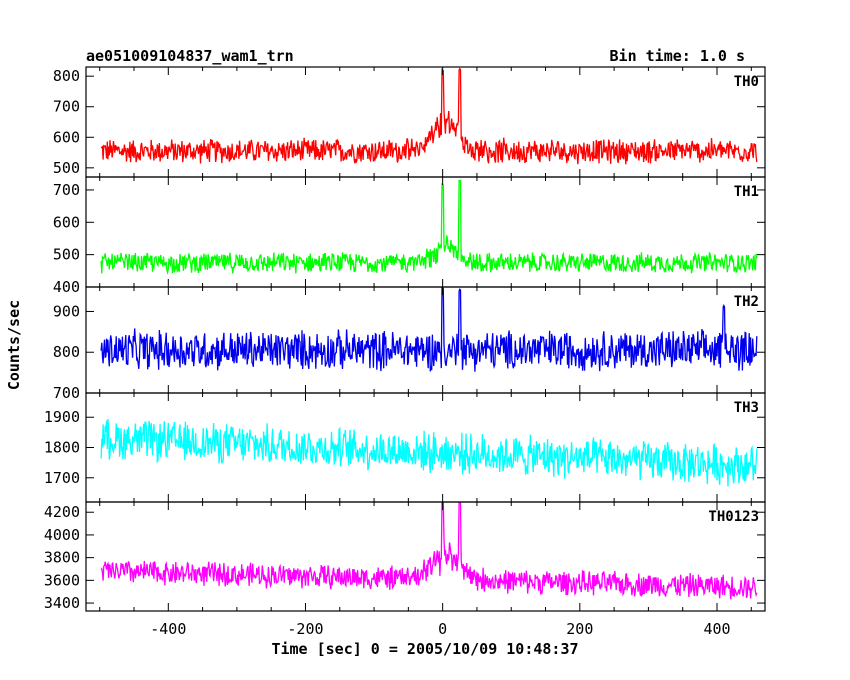 This screenshot has width=850, height=680. Describe the element at coordinates (429, 227) in the screenshot. I see `series-line-th1` at that location.